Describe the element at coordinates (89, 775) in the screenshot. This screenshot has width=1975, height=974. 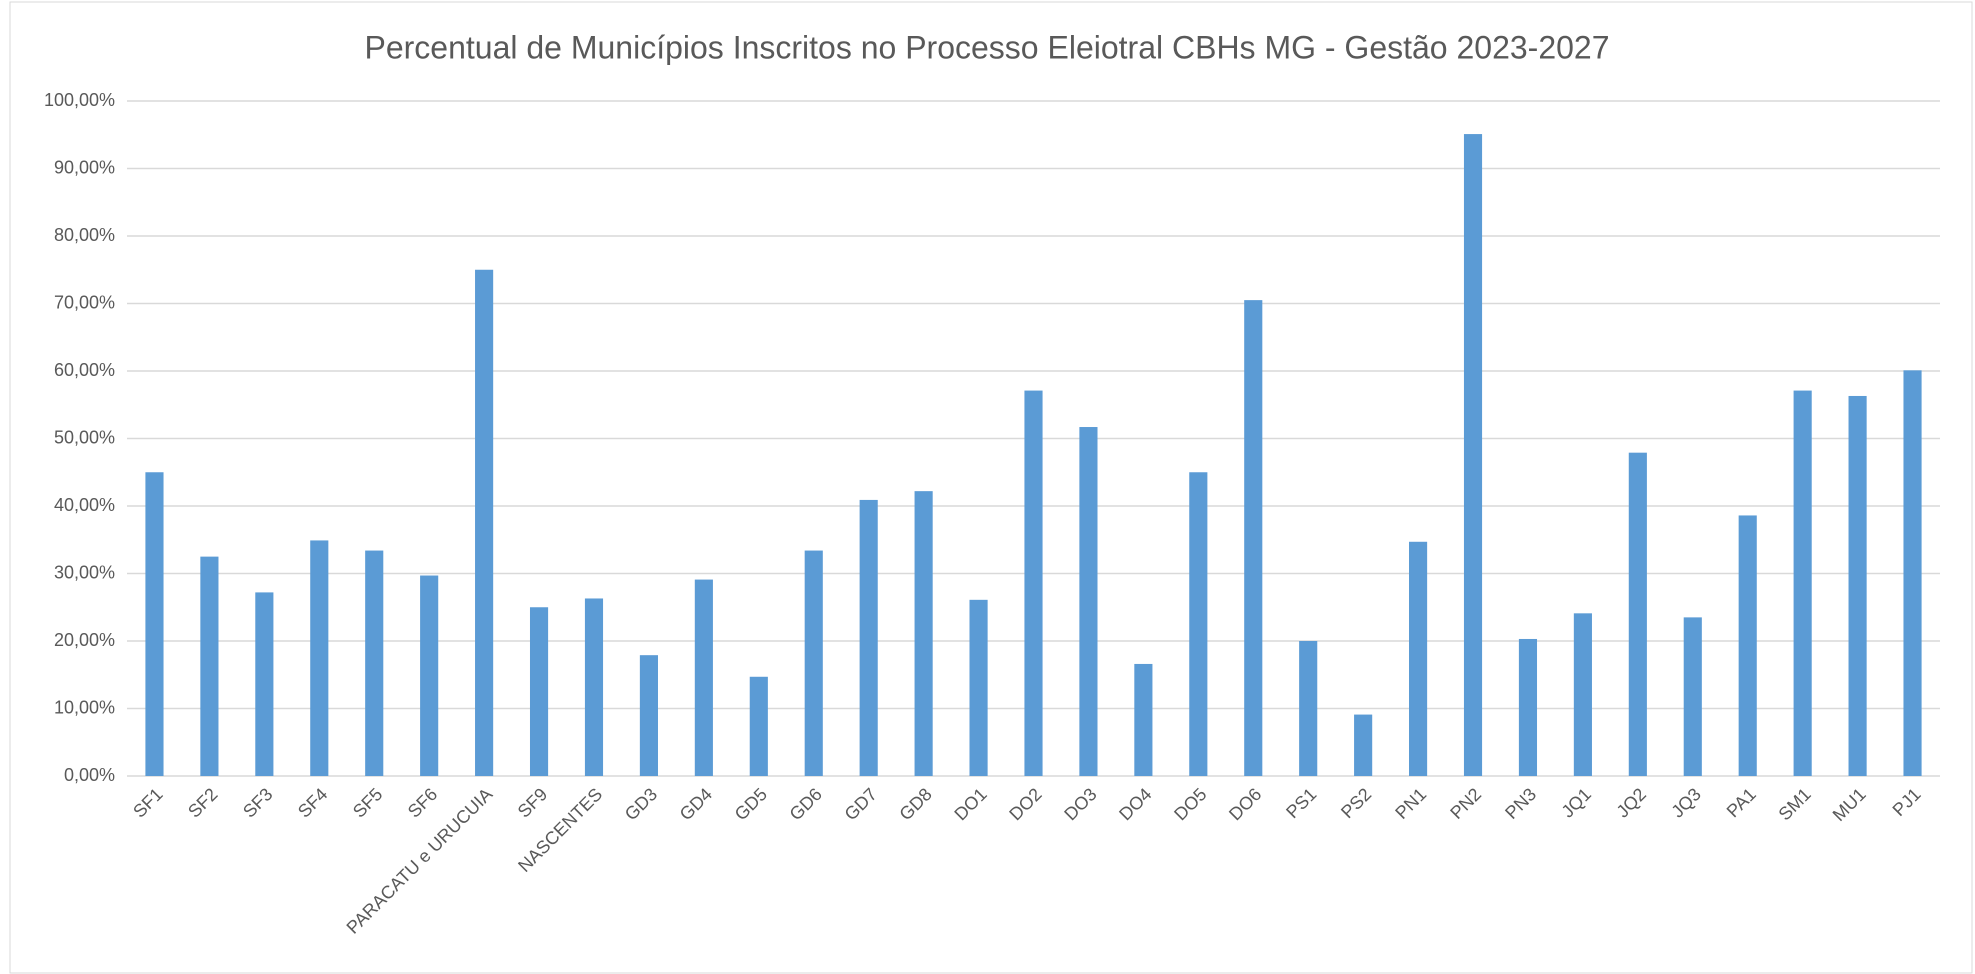
I see `y-tick-label: 0,00%` at that location.